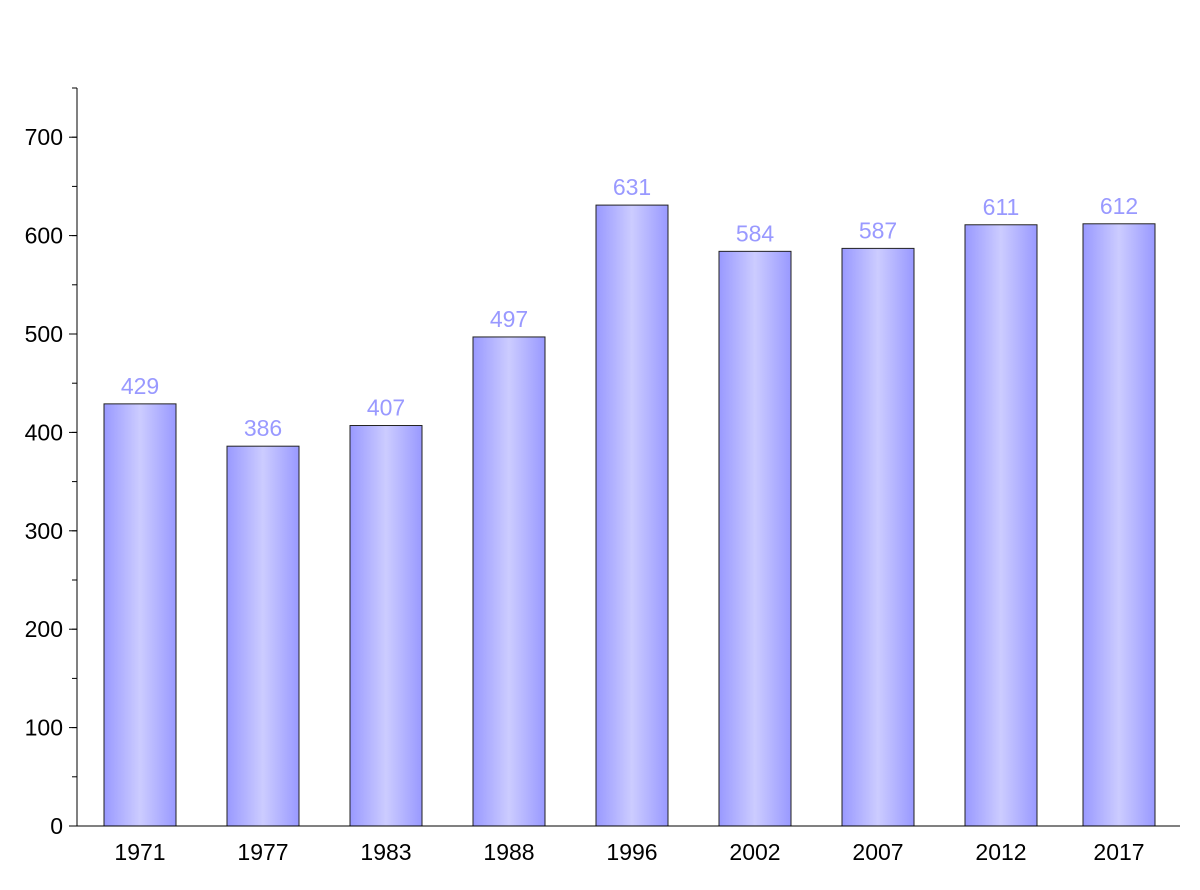 This screenshot has height=890, width=1200. Describe the element at coordinates (385, 852) in the screenshot. I see `x-tick-label-1983: 1983` at that location.